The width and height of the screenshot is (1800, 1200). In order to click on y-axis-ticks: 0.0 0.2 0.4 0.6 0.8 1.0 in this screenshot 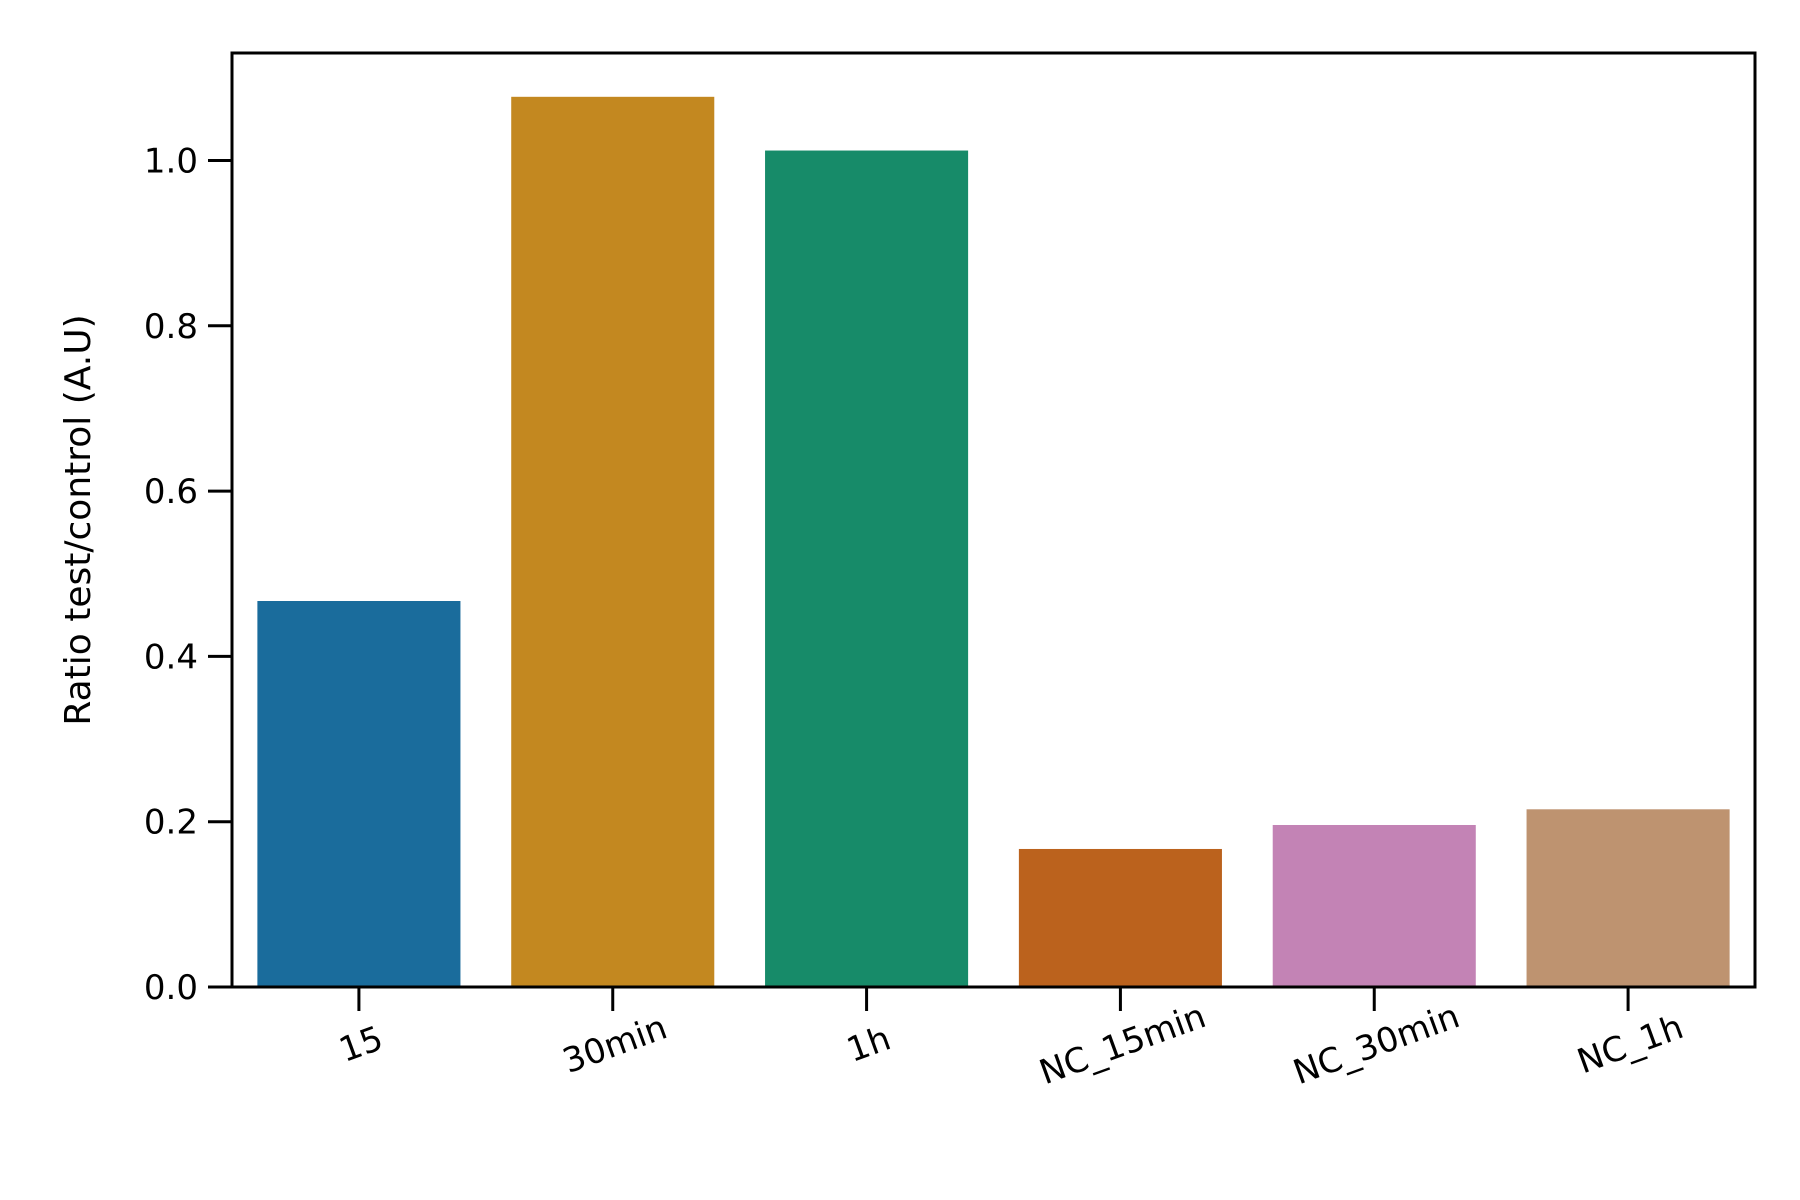, I will do `click(188, 574)`.